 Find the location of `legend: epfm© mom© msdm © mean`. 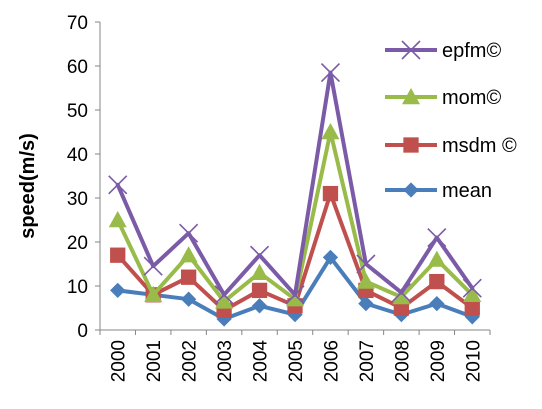

legend: epfm© mom© msdm © mean is located at coordinates (451, 121).